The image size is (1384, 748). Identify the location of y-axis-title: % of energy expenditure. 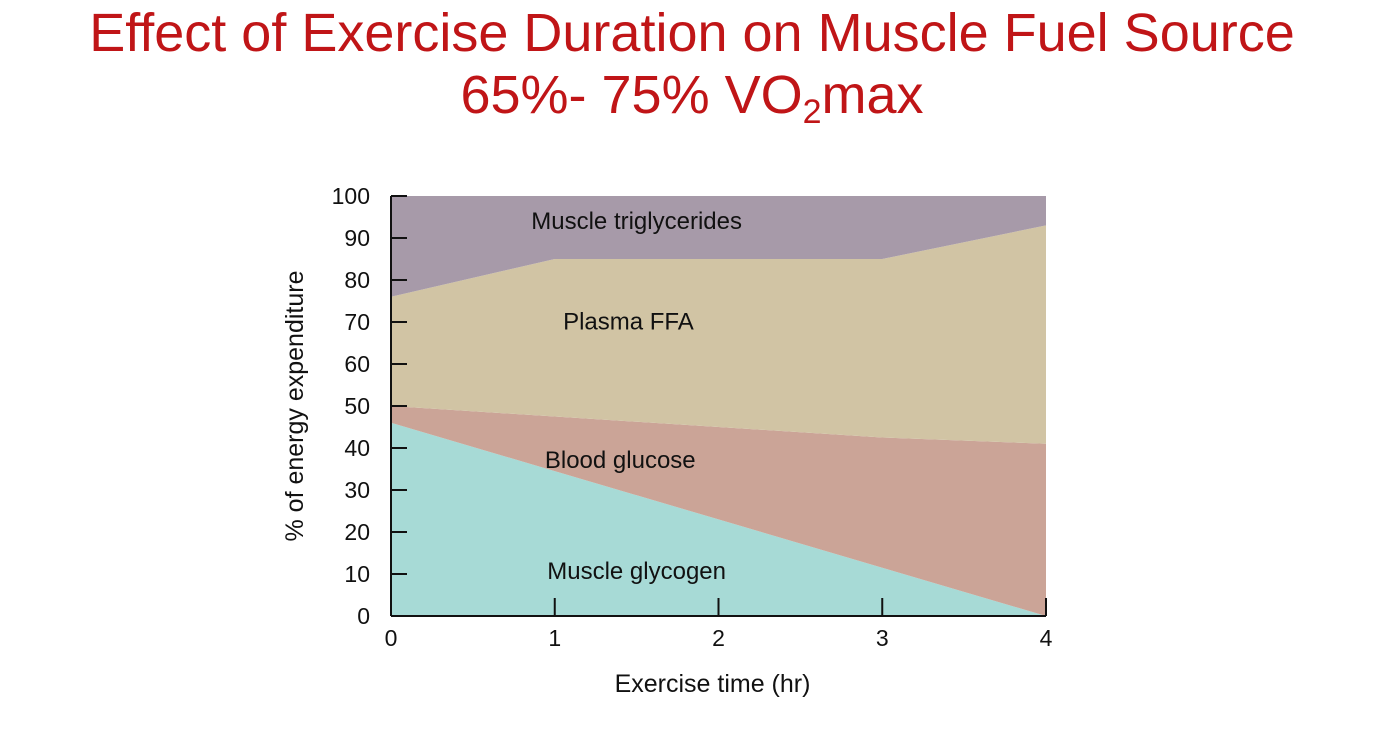
(295, 405).